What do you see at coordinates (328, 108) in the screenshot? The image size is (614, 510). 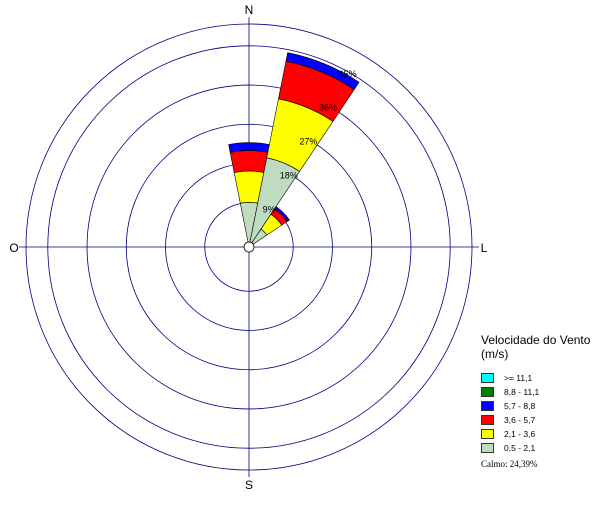 I see `ring-label: 36%` at bounding box center [328, 108].